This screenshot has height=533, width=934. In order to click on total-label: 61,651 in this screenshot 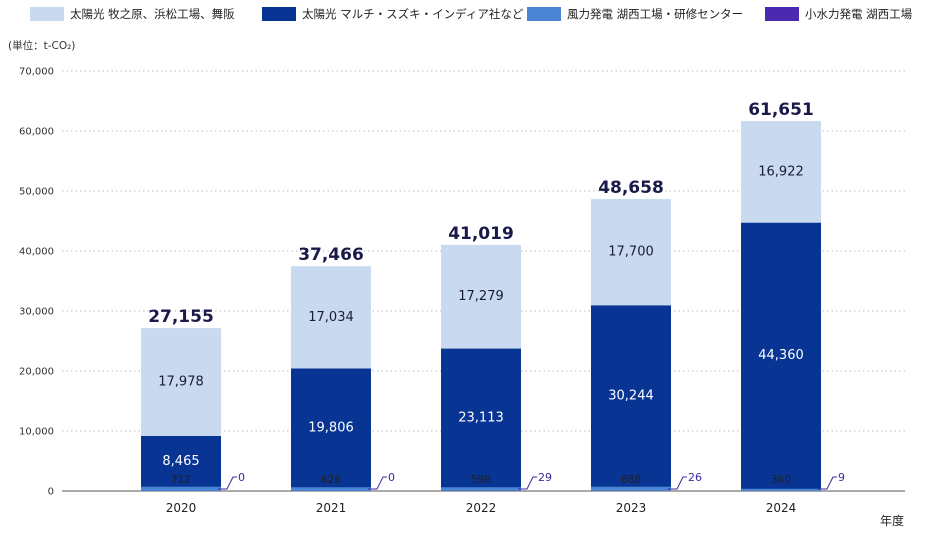, I will do `click(781, 110)`.